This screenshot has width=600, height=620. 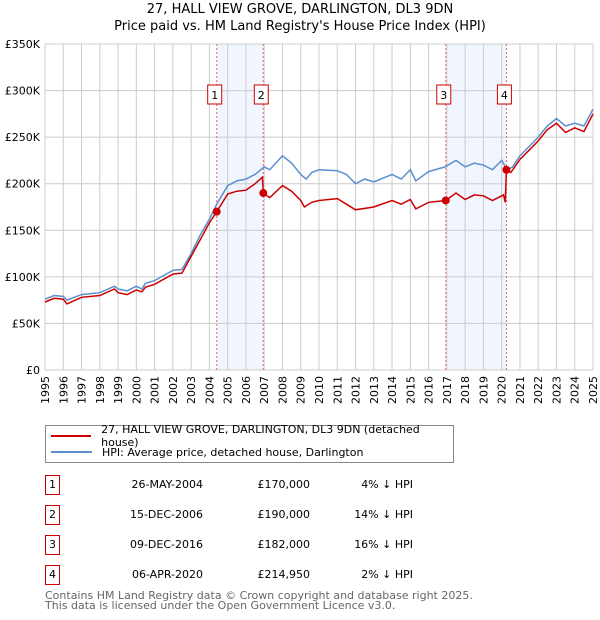 I want to click on x-tick-label: 2013, so click(x=374, y=390).